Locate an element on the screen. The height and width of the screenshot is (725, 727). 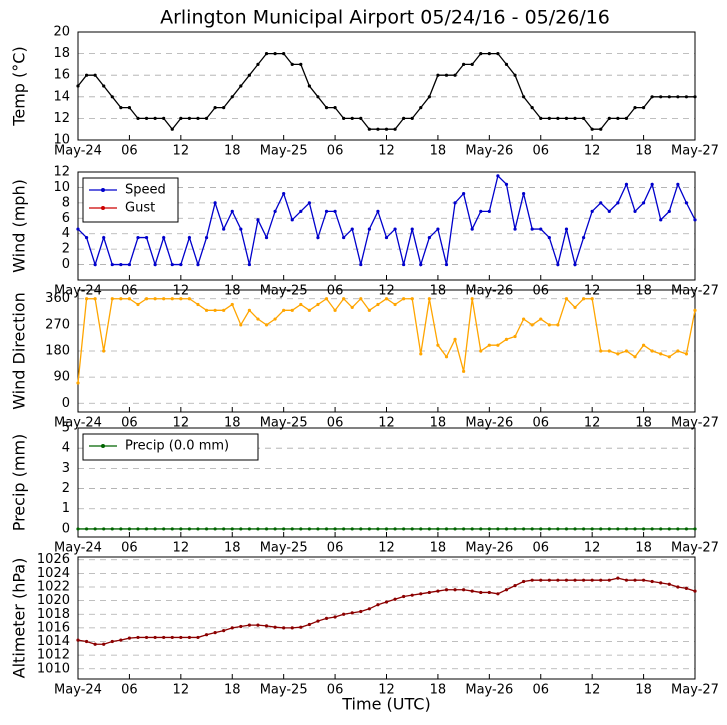
x-tick-label: May-25 is located at coordinates (284, 690).